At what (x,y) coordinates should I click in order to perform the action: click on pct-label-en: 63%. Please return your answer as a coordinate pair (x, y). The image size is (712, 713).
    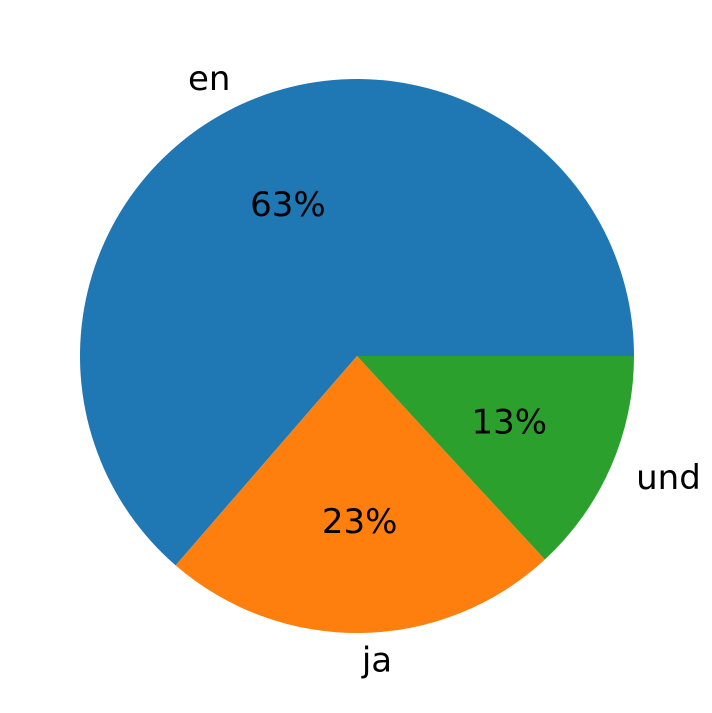
    Looking at the image, I should click on (288, 205).